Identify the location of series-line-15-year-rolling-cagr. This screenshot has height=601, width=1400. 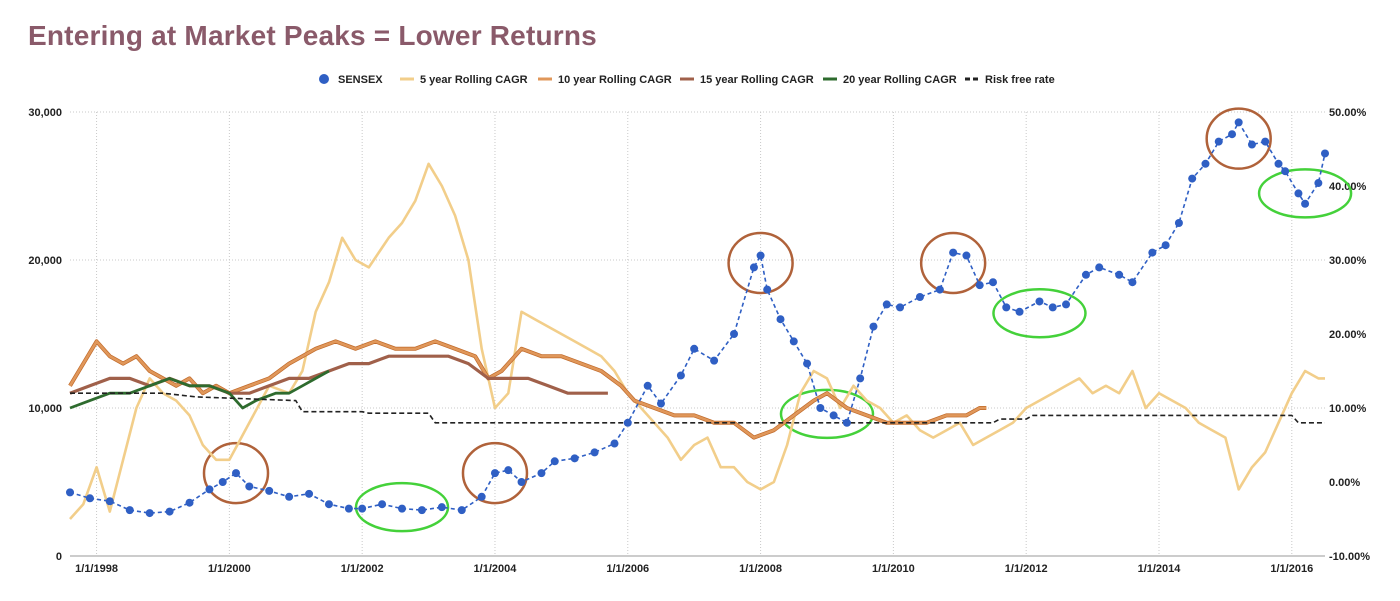
(338, 374).